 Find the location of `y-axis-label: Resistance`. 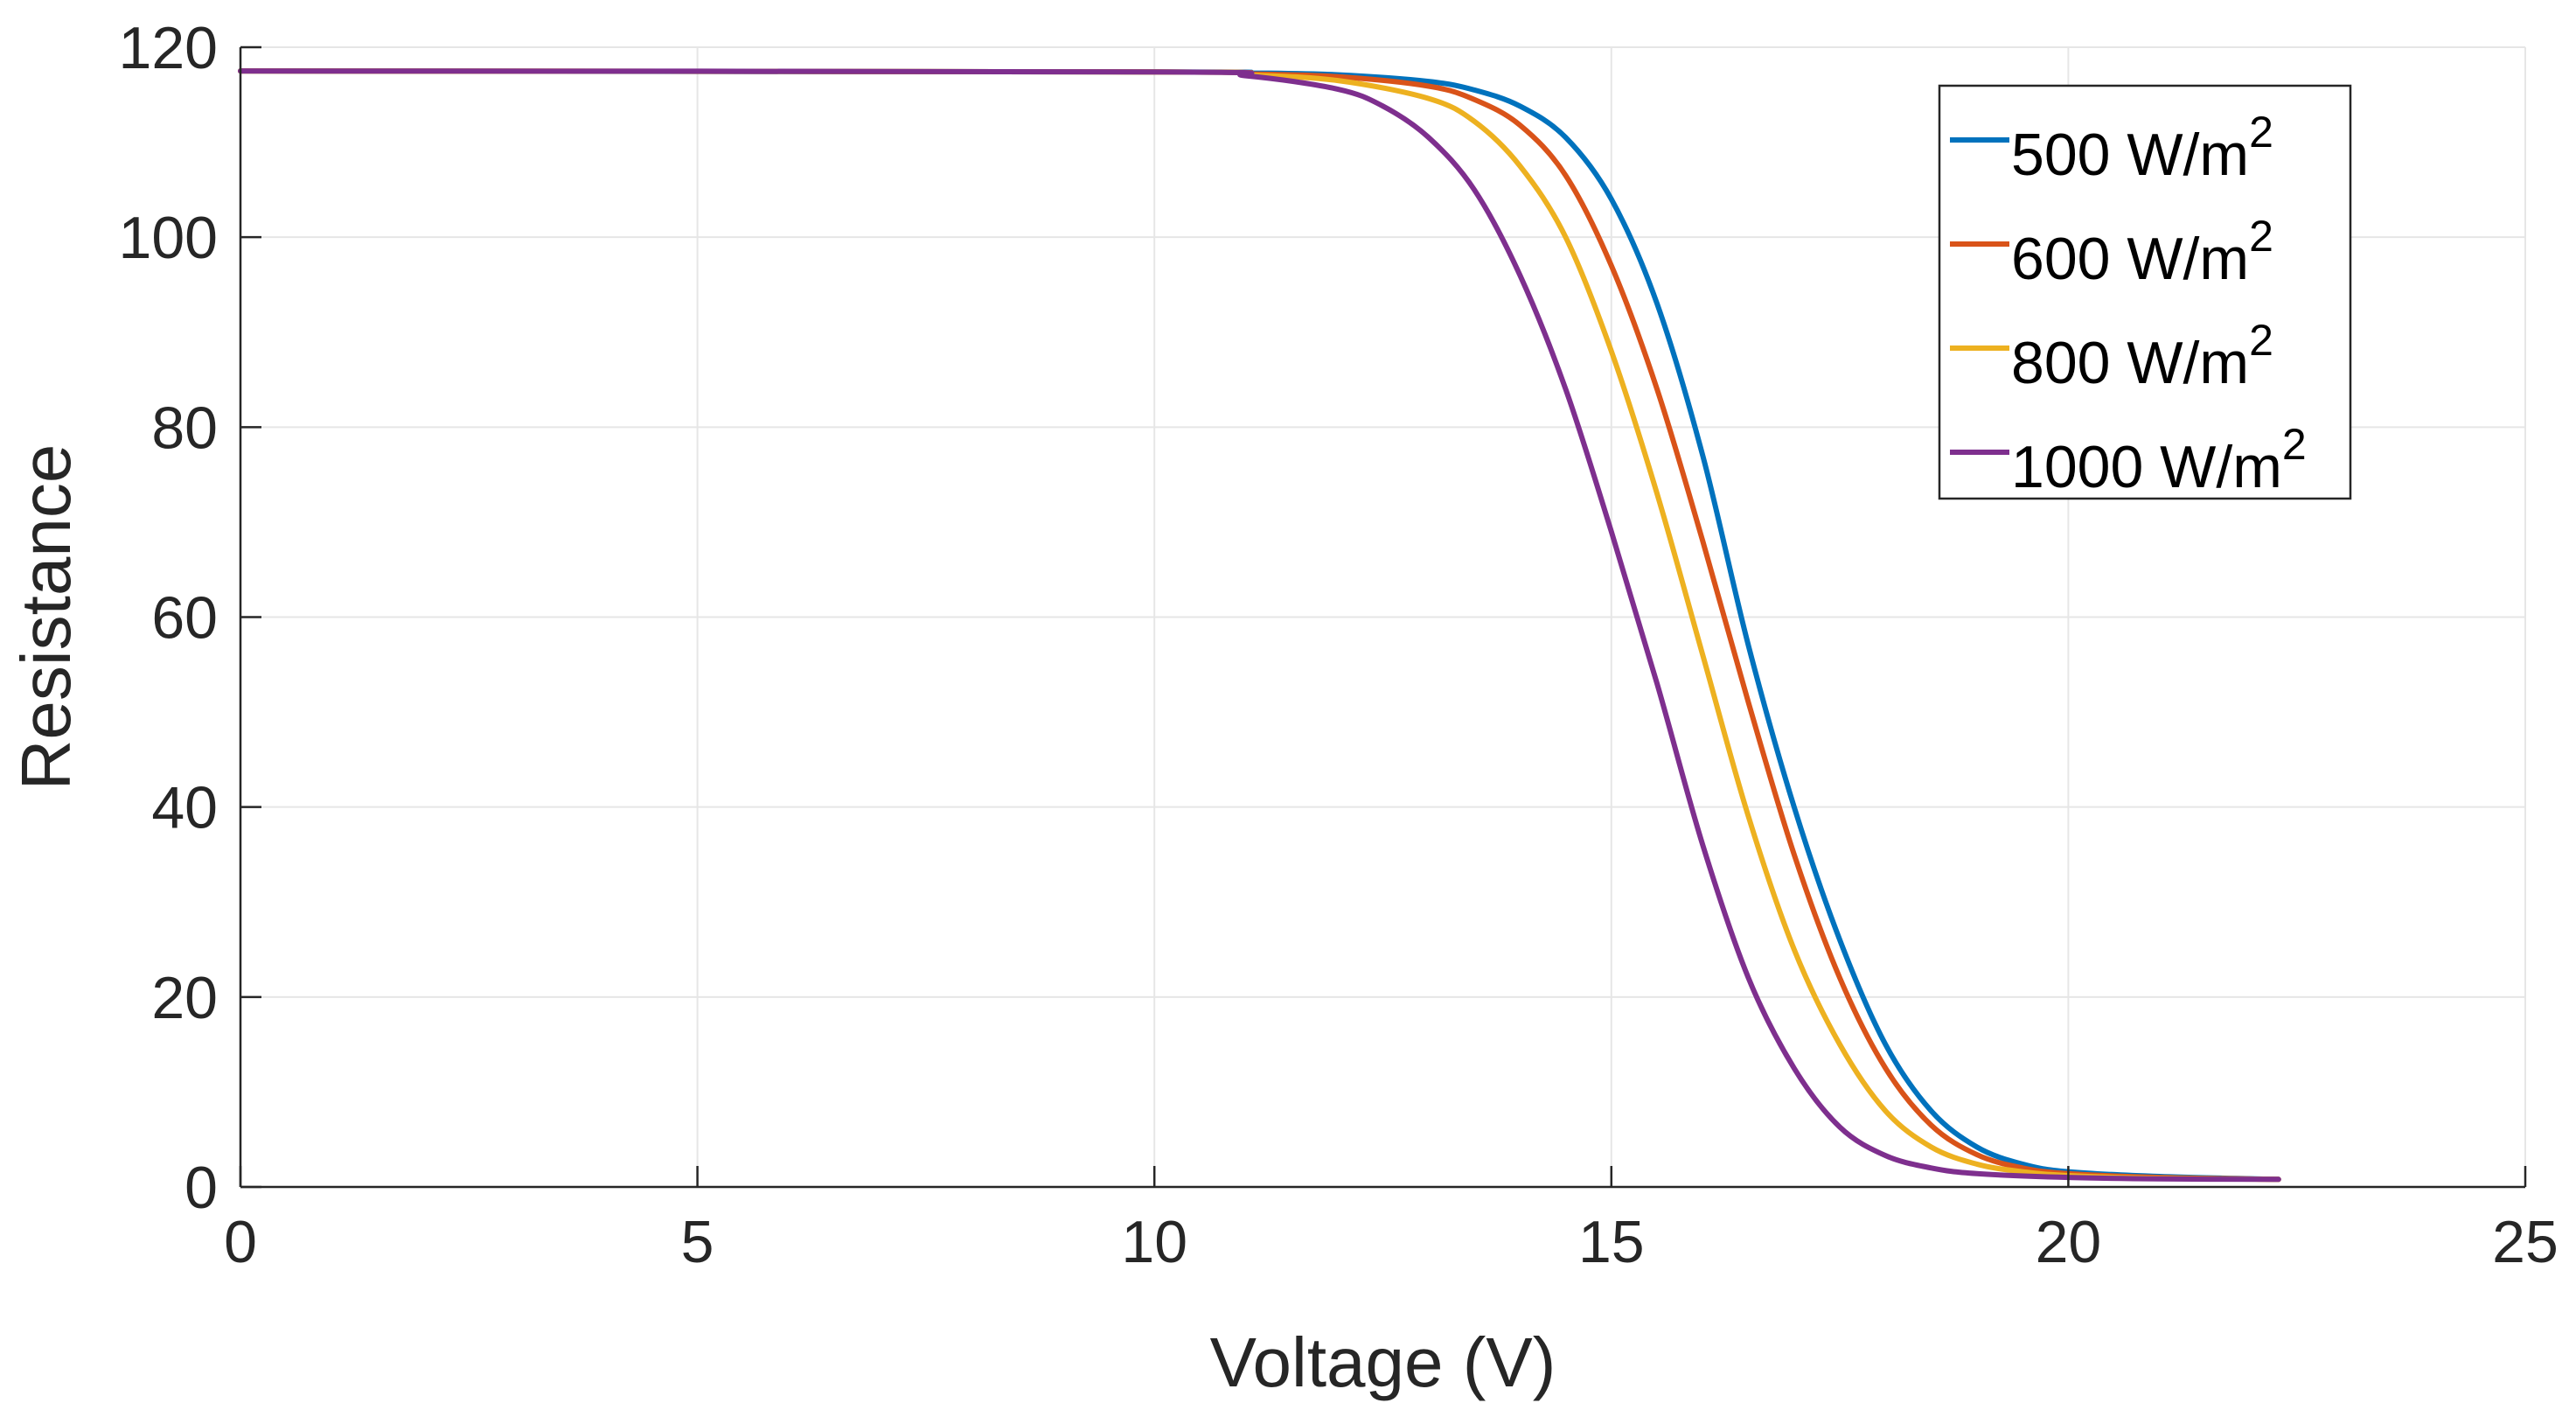

y-axis-label: Resistance is located at coordinates (46, 617).